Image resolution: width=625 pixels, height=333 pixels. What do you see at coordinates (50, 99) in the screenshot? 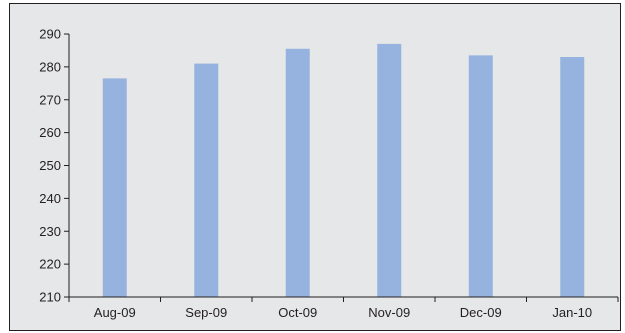
I see `y-tick-label: 270` at bounding box center [50, 99].